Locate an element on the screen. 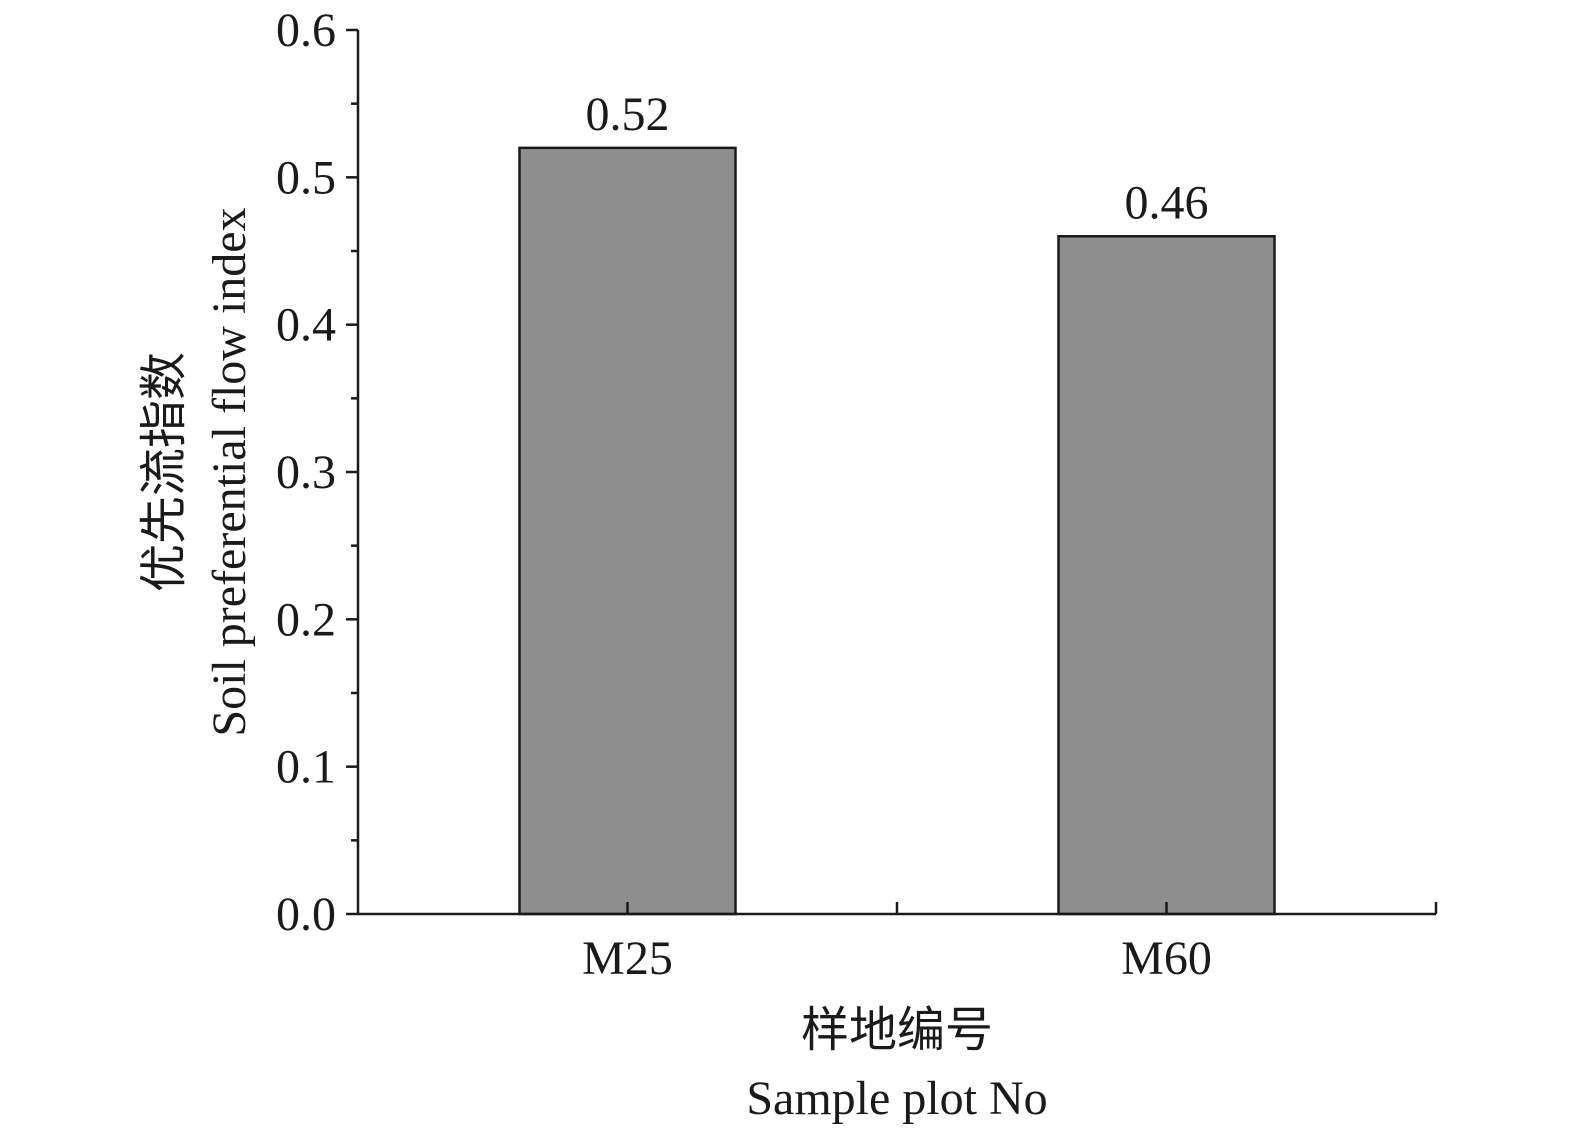  x-ticks-group: M25 M60 is located at coordinates (1010, 943).